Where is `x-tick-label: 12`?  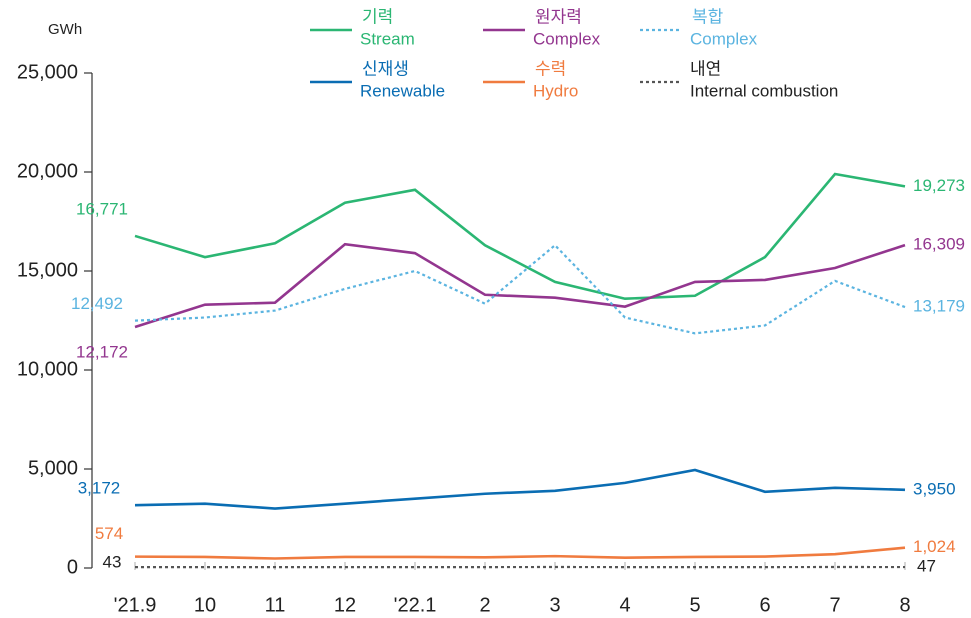
x-tick-label: 12 is located at coordinates (345, 605).